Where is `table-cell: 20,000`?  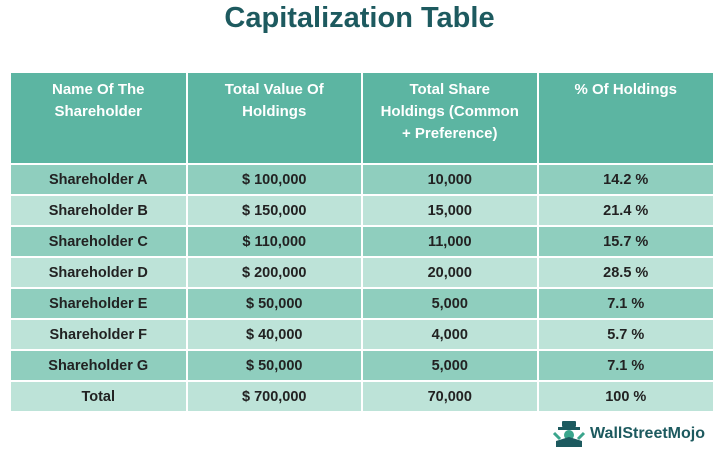
table-cell: 20,000 is located at coordinates (450, 273).